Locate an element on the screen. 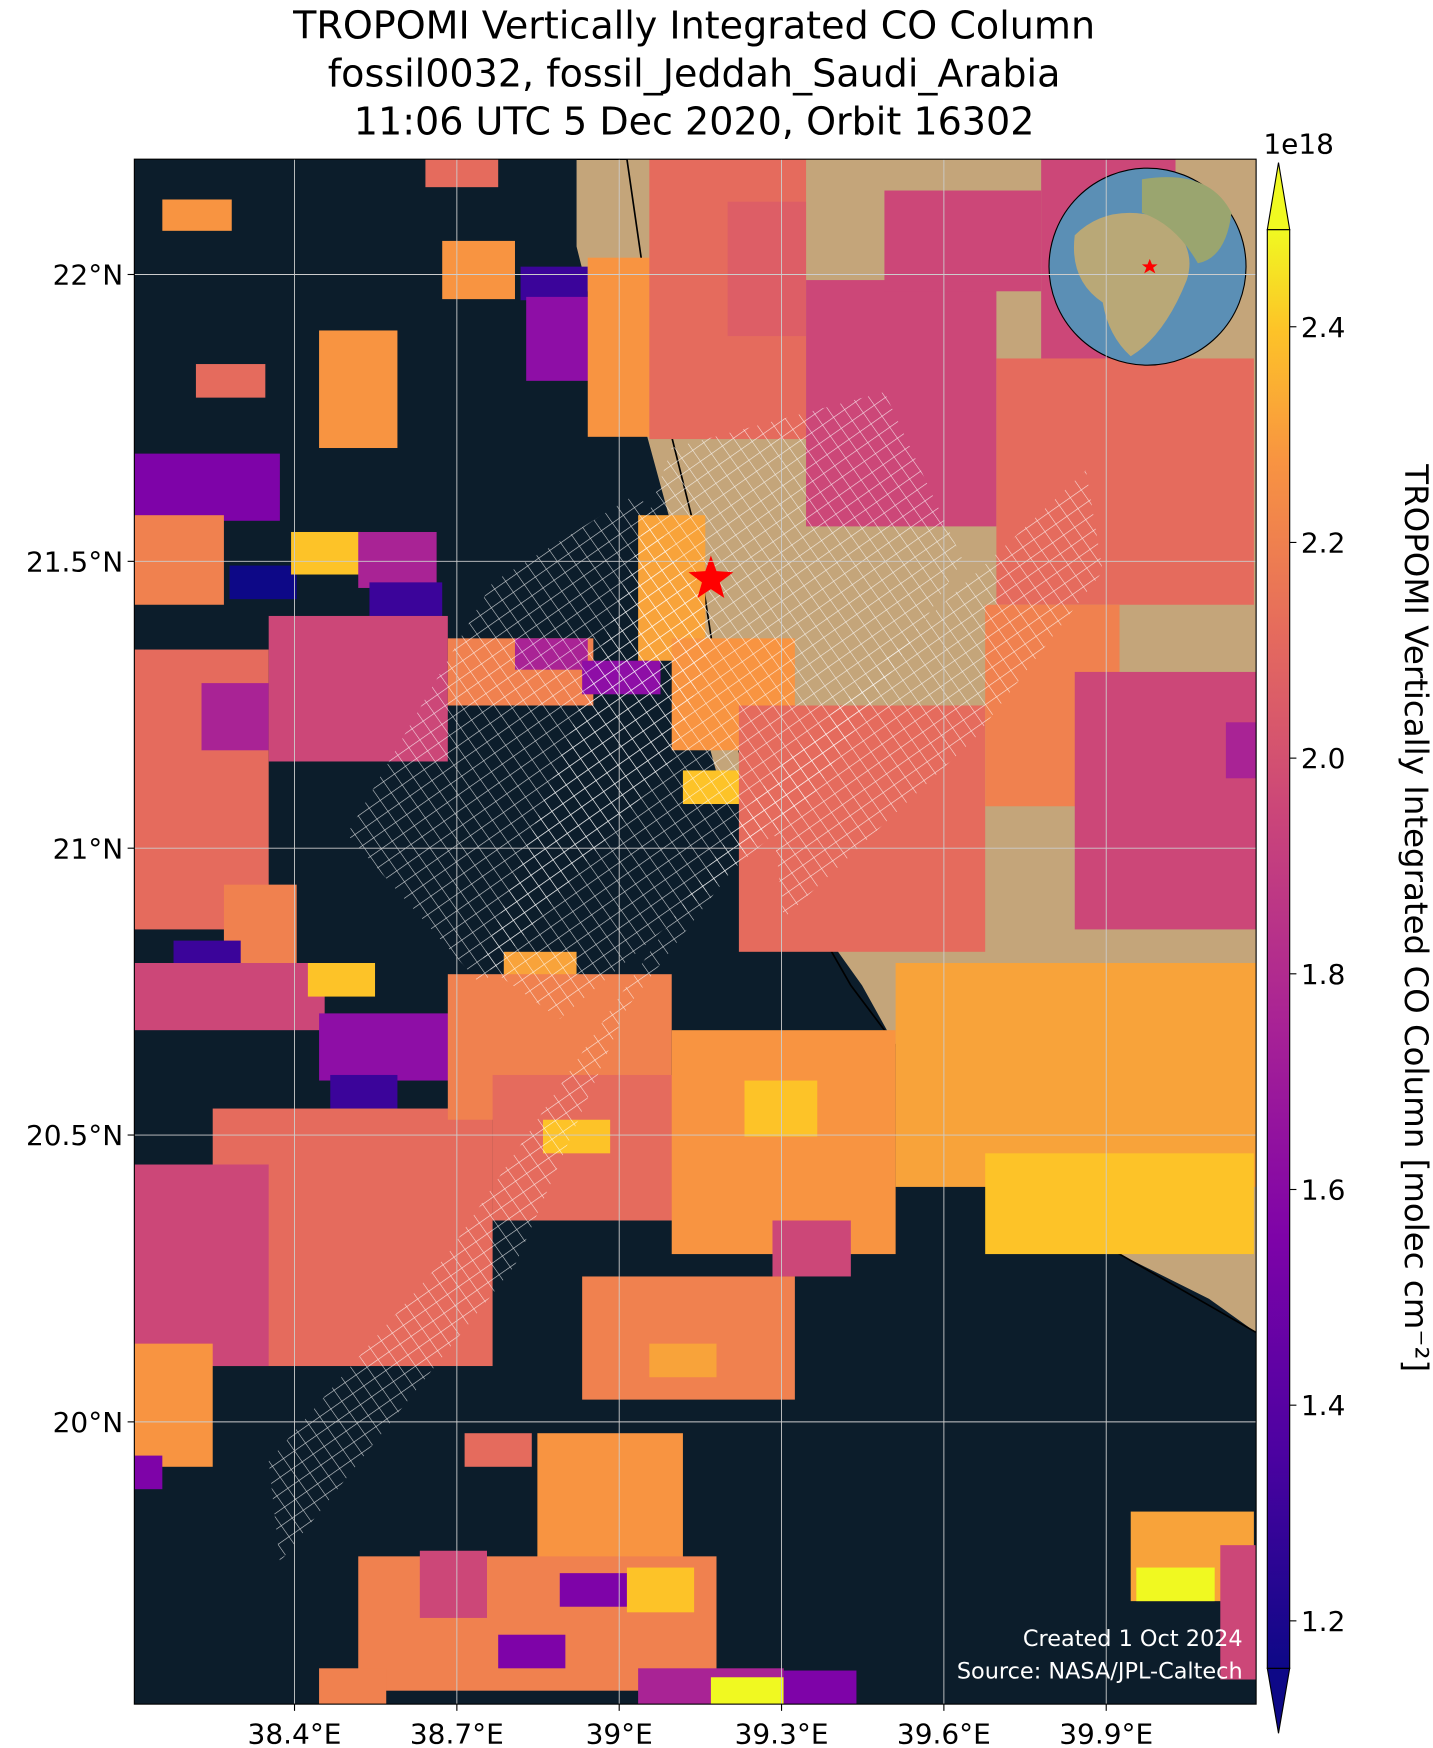 The height and width of the screenshot is (1748, 1433). x-tick-label: 39.3°E is located at coordinates (782, 1732).